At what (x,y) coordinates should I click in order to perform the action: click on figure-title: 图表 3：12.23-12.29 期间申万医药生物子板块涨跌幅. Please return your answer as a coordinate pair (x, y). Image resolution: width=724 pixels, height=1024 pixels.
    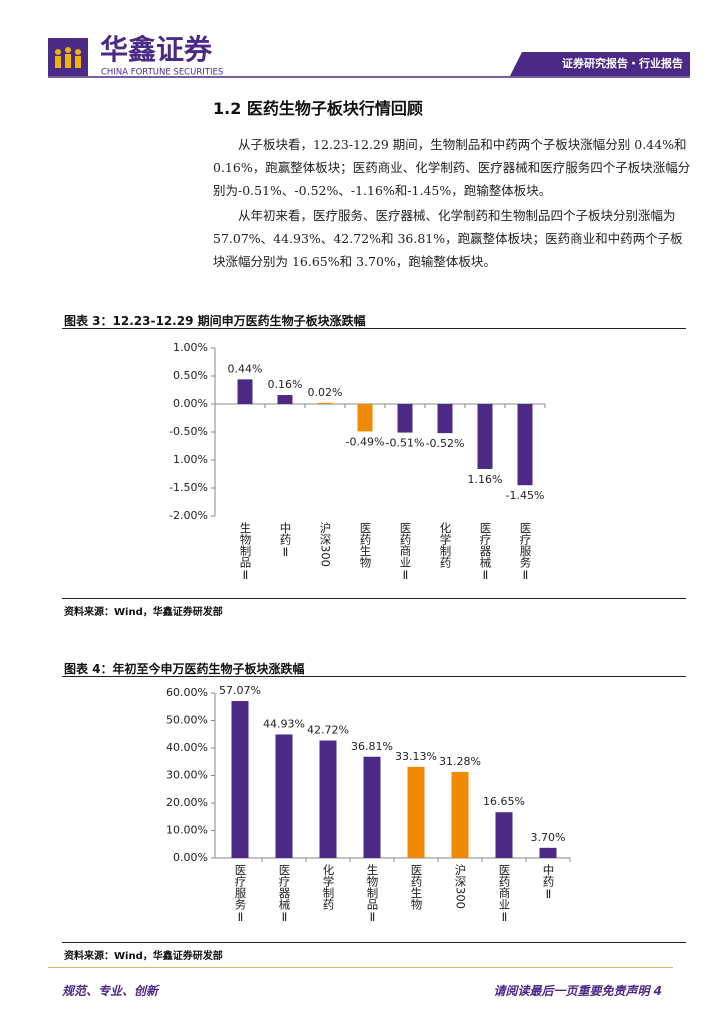
    Looking at the image, I should click on (215, 321).